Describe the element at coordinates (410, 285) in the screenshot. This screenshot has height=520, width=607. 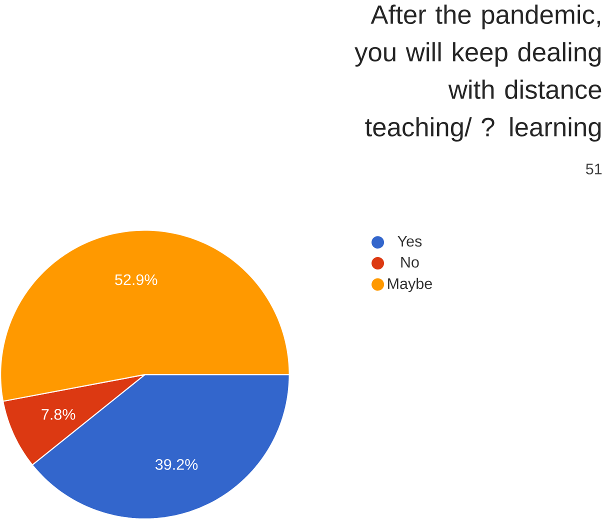
I see `legend-label: Maybe` at that location.